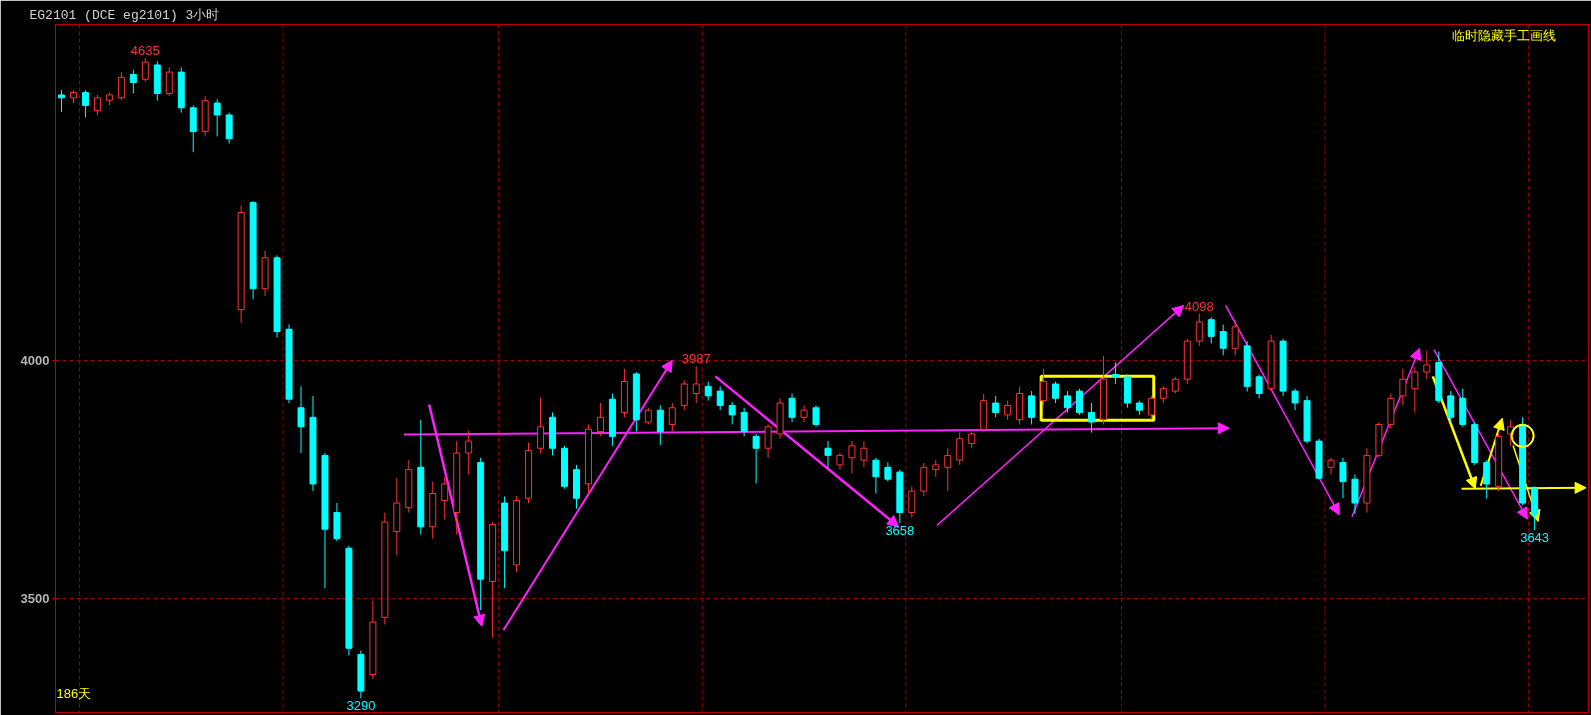  Describe the element at coordinates (124, 15) in the screenshot. I see `chart-title: EG2101 (DCE eg2101) 3小时` at that location.